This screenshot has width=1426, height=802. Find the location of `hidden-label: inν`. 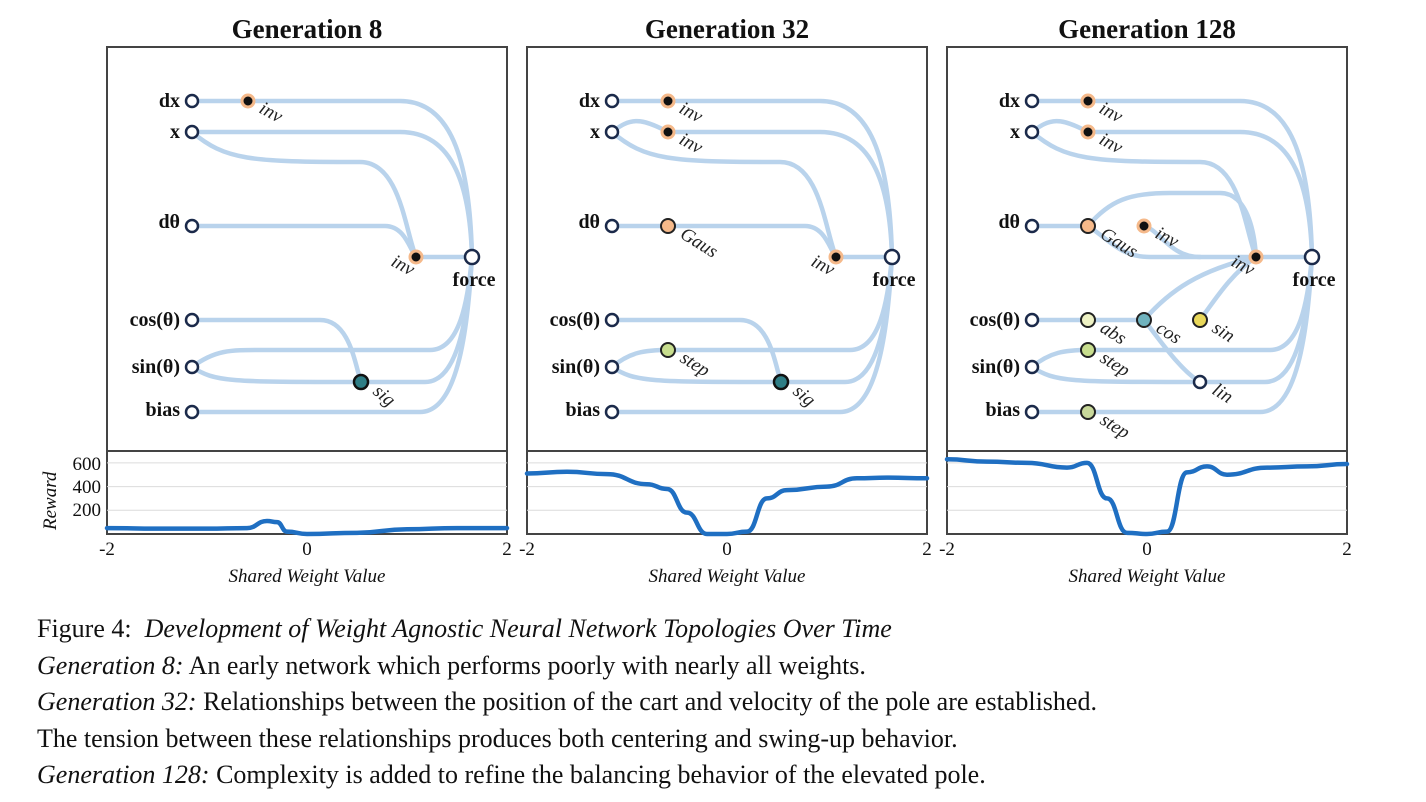

hidden-label: inν is located at coordinates (1167, 238).